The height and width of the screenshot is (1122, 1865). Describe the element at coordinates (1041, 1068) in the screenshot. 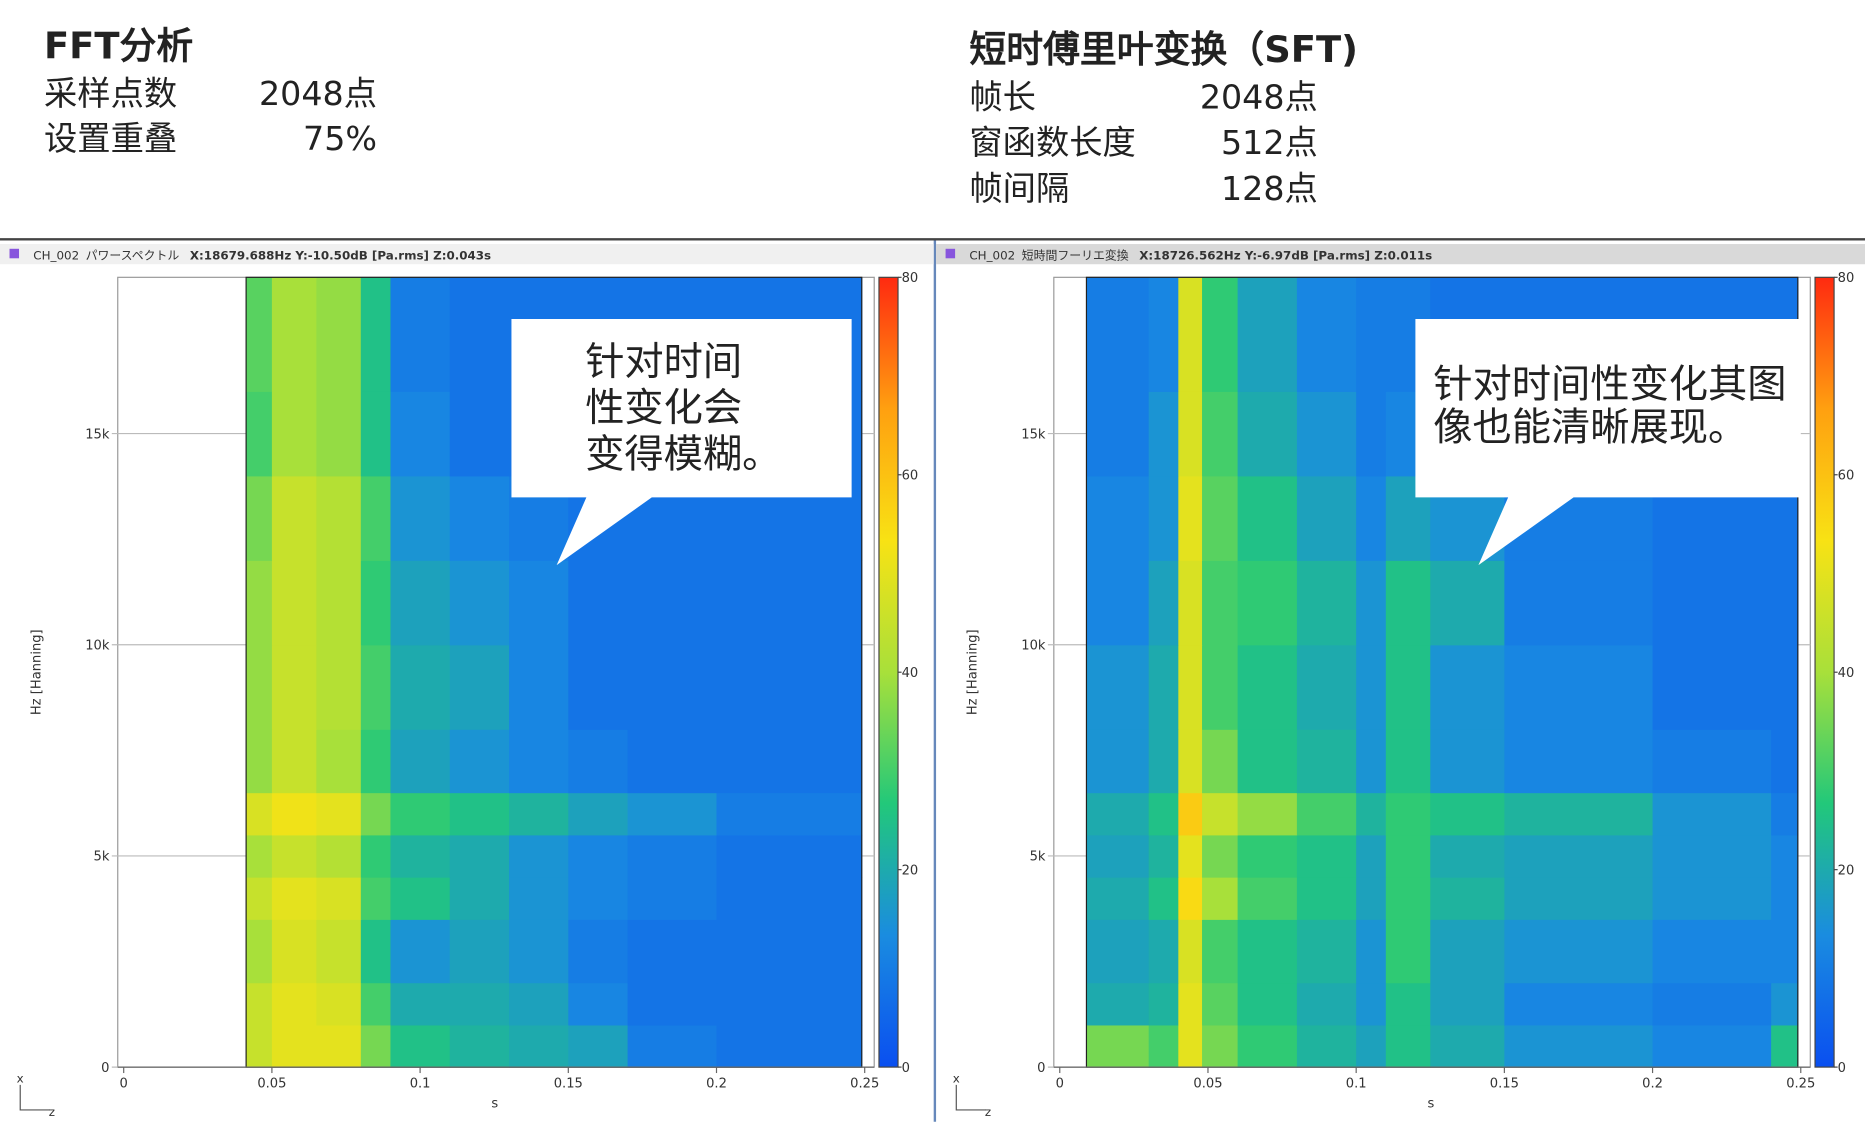

I see `y-tick-label: 0` at that location.